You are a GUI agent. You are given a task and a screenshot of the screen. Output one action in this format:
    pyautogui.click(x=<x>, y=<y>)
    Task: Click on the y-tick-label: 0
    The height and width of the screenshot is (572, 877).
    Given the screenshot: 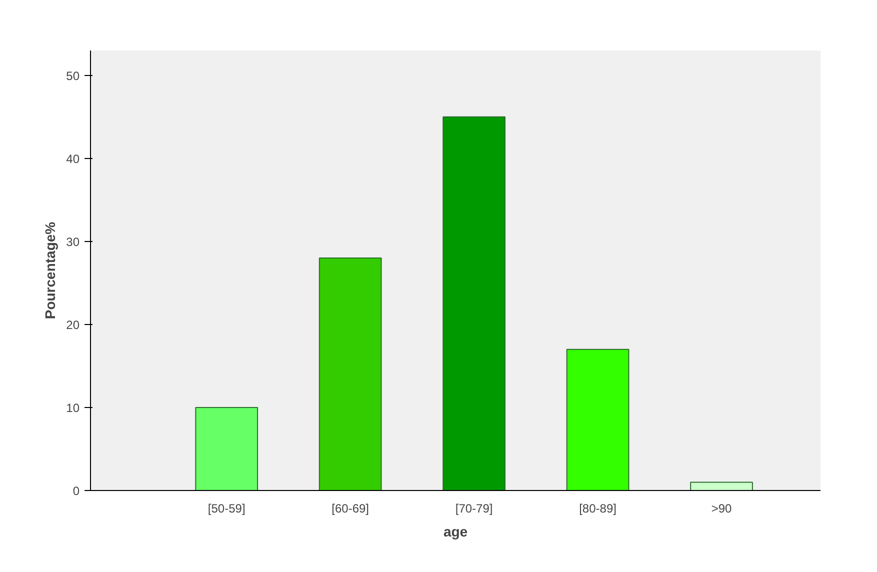 What is the action you would take?
    pyautogui.click(x=76, y=491)
    